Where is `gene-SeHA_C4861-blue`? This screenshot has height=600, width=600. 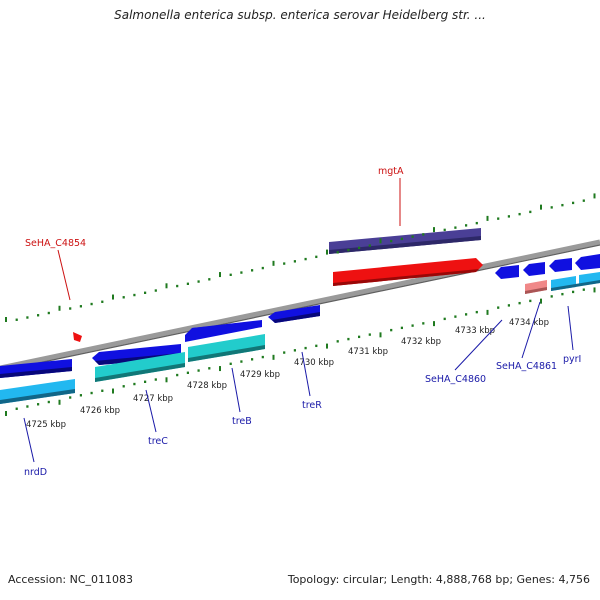
gene-SeHA_C4861-blue is located at coordinates (534, 269).